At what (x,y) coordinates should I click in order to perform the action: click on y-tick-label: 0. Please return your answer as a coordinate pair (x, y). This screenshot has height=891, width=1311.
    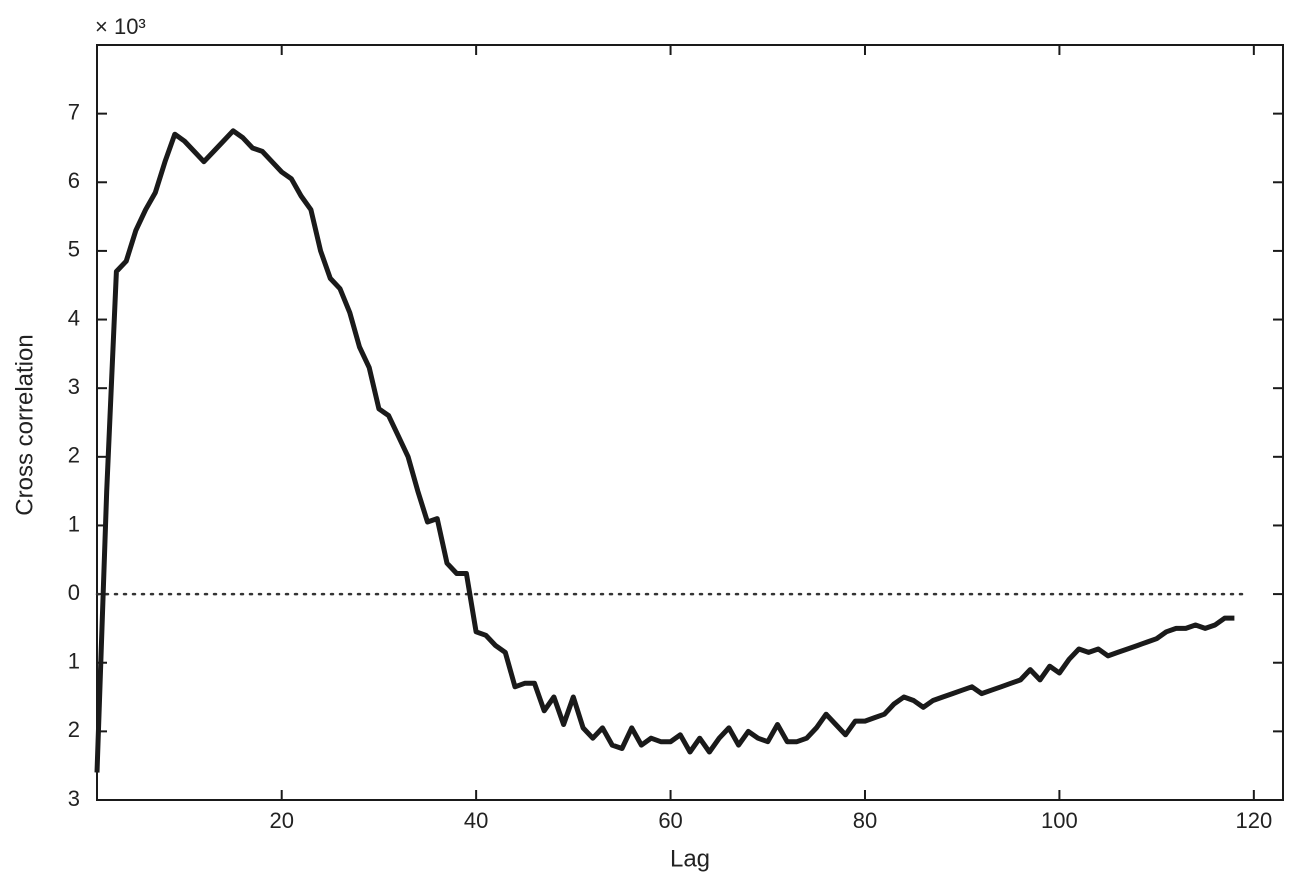
    Looking at the image, I should click on (74, 592).